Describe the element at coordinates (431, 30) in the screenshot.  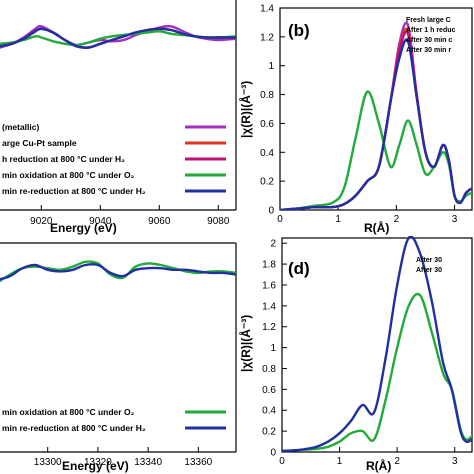
I see `panel-b-legend-label: After 1 h reduc` at that location.